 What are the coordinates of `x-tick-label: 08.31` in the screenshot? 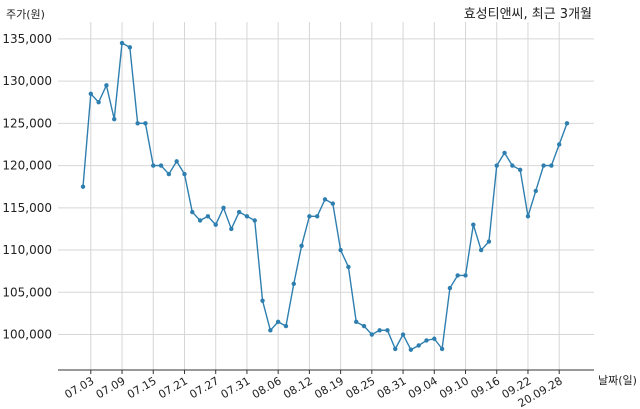 It's located at (392, 387).